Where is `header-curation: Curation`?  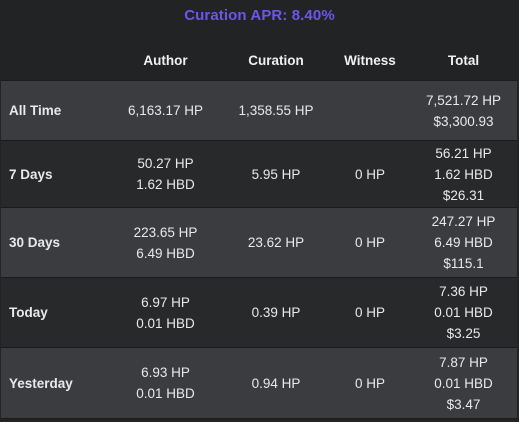 header-curation: Curation is located at coordinates (276, 60).